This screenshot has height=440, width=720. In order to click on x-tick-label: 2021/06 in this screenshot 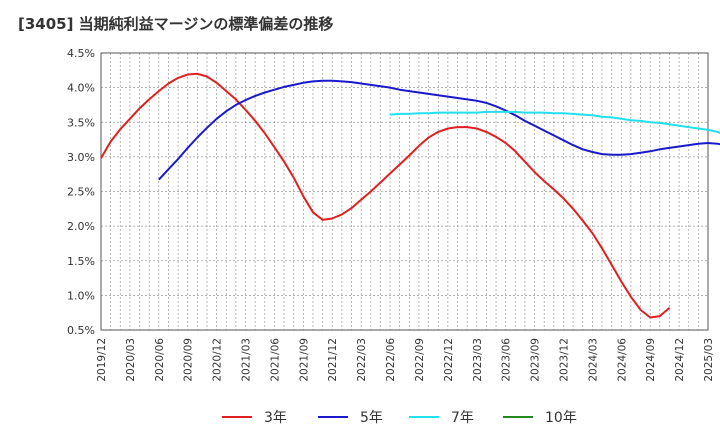, I will do `click(275, 360)`.